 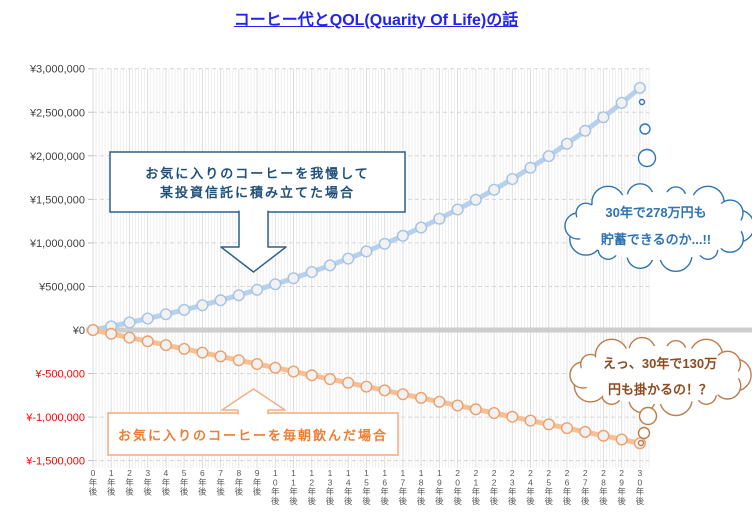 I want to click on x-axis-label: 1 2 年後, so click(x=312, y=487).